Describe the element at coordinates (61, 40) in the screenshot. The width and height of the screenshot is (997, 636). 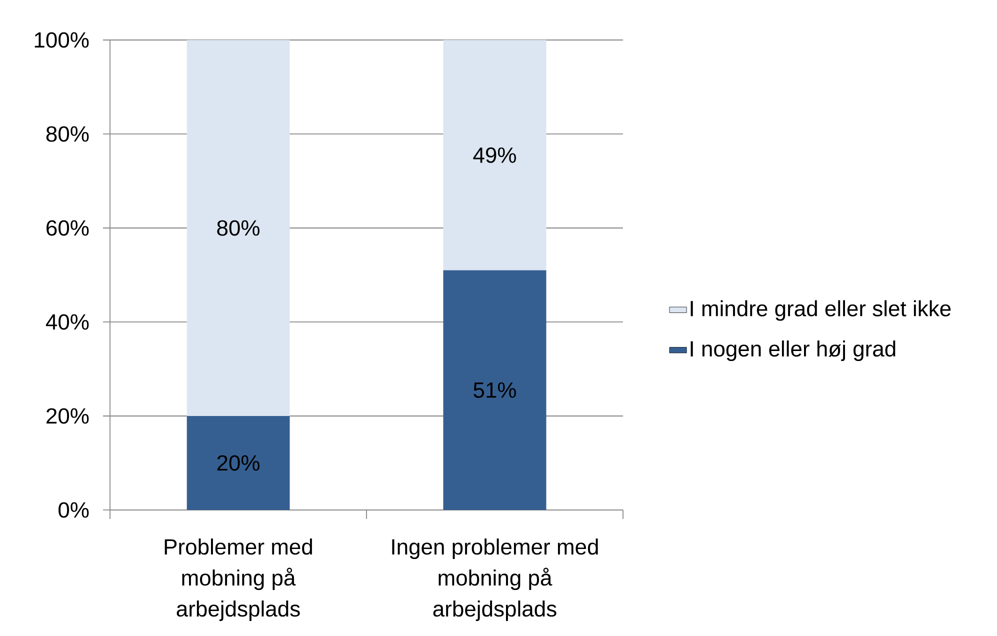
I see `y-tick-label: 100%` at that location.